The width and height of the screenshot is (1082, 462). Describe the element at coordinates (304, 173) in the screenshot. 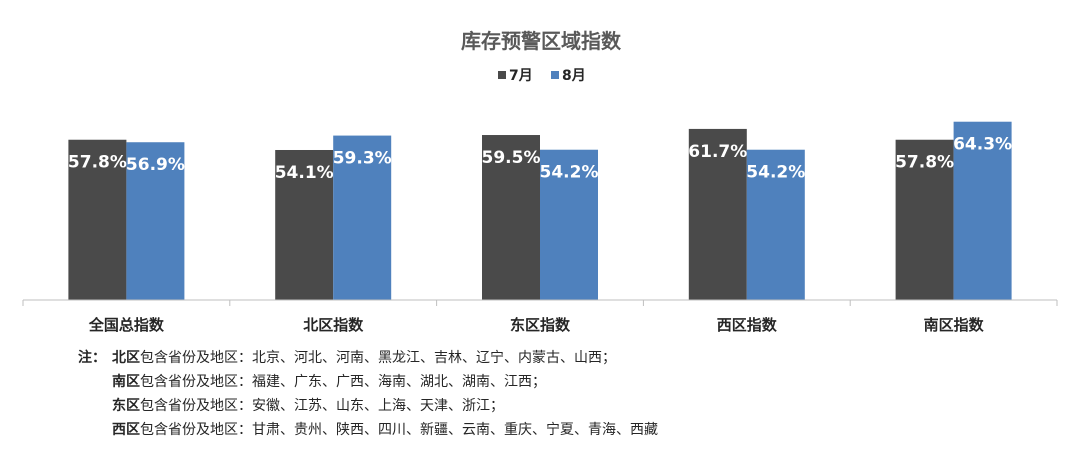

I see `data-label-jul-2: 54.1%` at that location.